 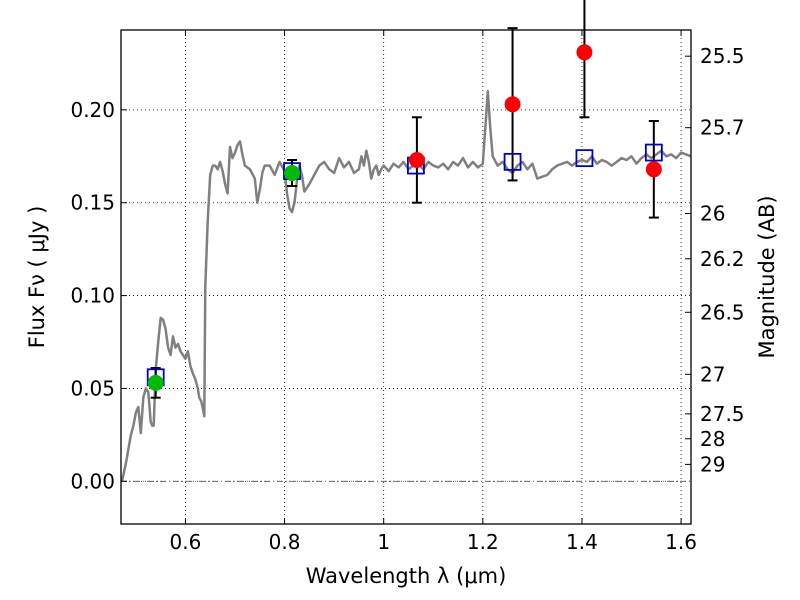 What do you see at coordinates (722, 56) in the screenshot?
I see `right-tick-label: 25.5` at bounding box center [722, 56].